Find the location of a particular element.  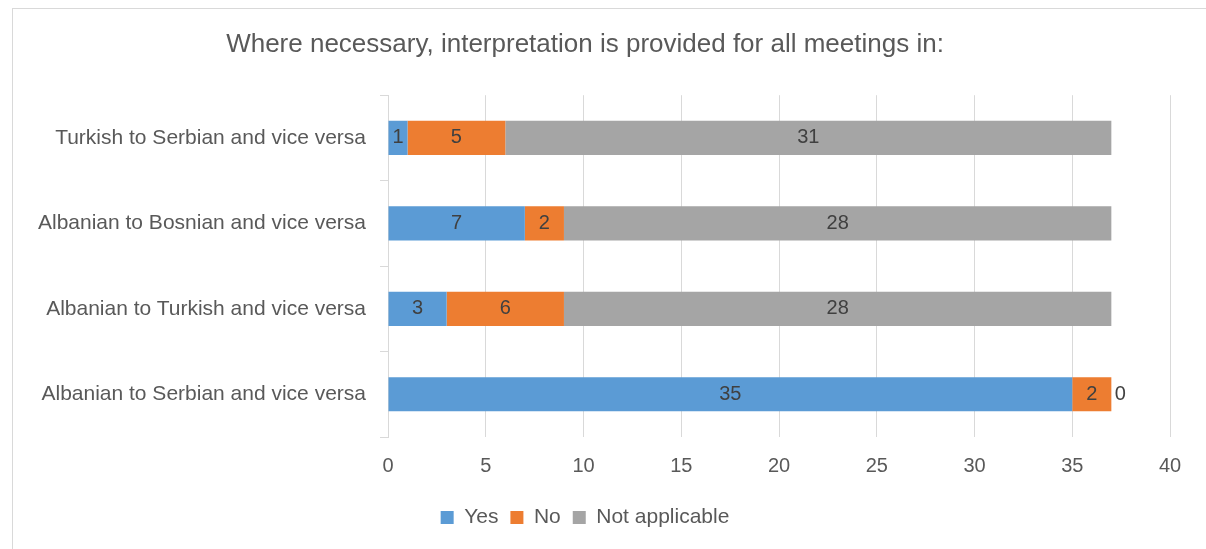

legend-label: No is located at coordinates (547, 516).